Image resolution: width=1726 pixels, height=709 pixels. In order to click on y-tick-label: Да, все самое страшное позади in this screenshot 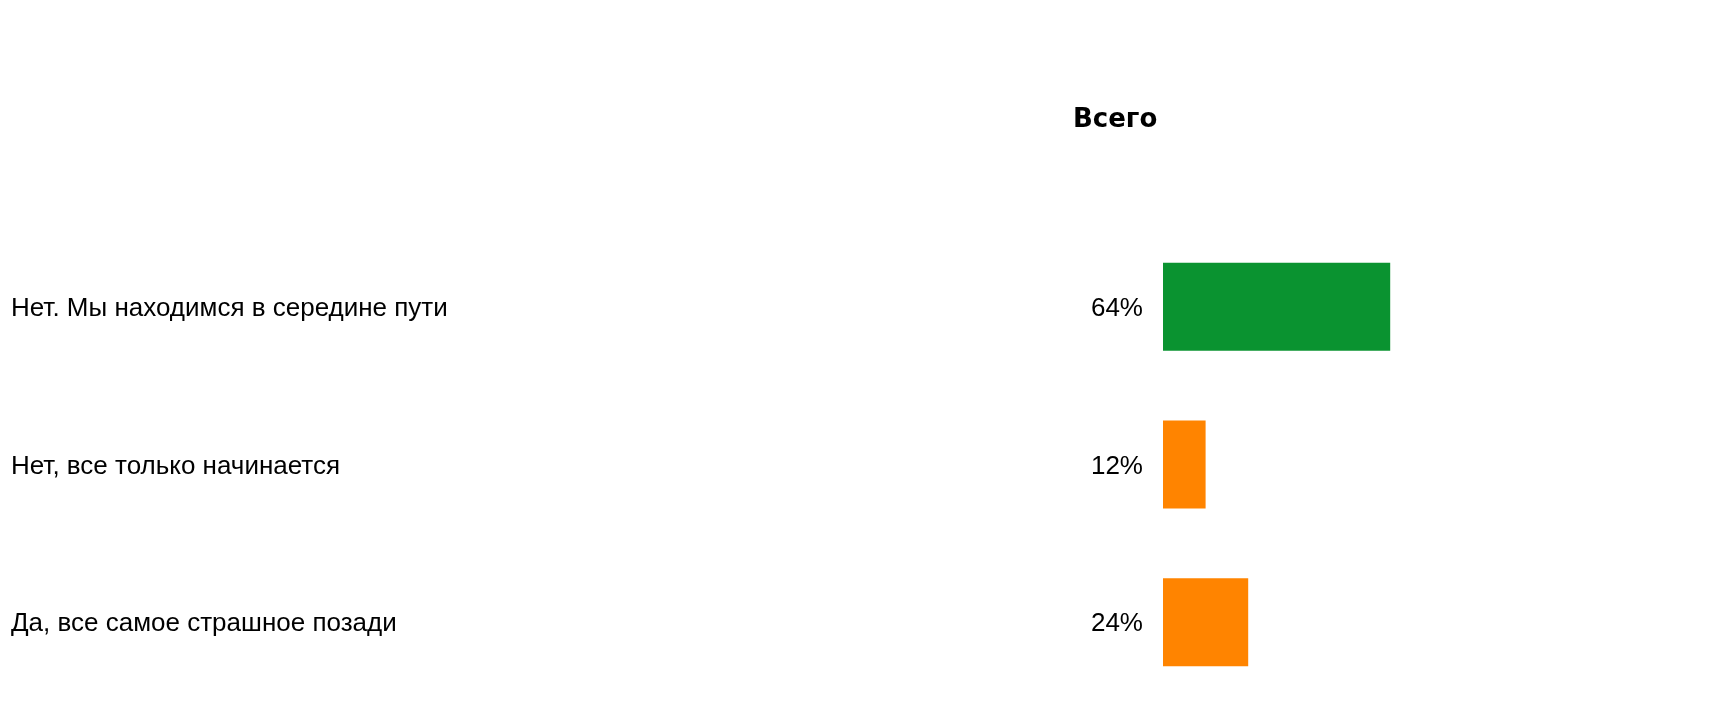, I will do `click(204, 622)`.